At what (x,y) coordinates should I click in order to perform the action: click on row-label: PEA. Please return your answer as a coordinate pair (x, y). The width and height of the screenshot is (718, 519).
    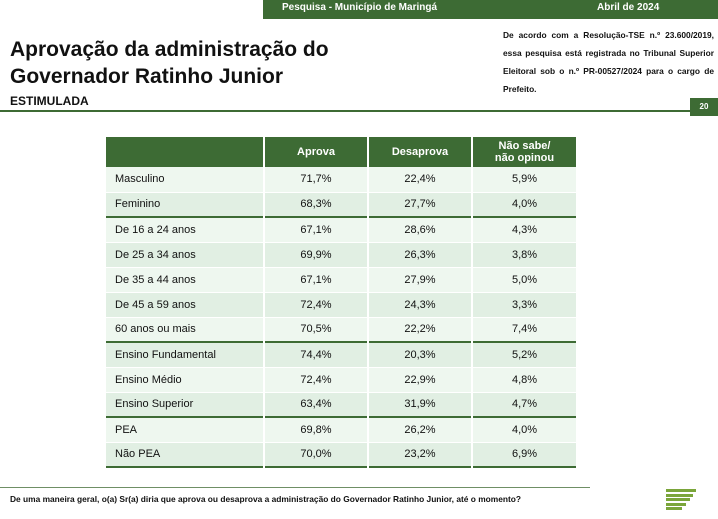
    Looking at the image, I should click on (185, 429).